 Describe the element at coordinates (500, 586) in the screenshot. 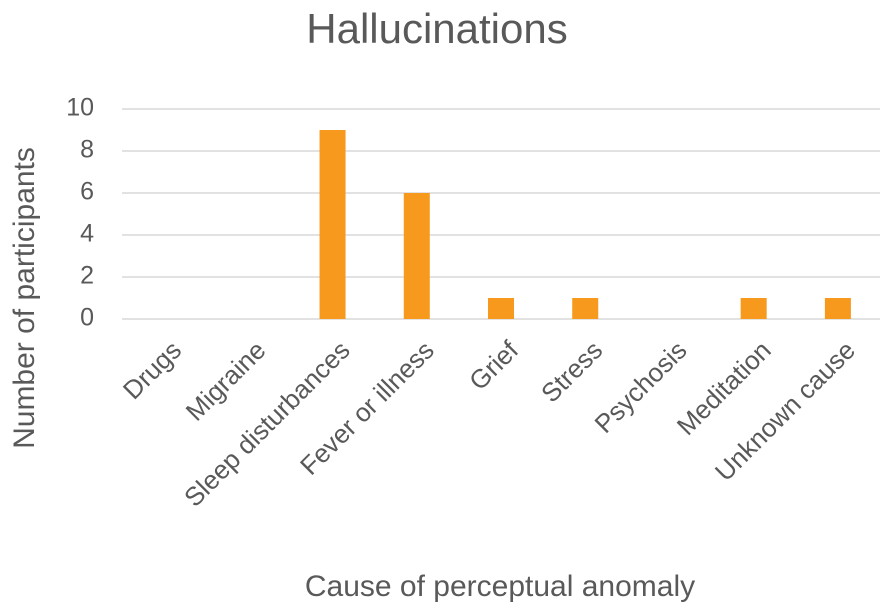

I see `x-axis-label: Cause of perceptual anomaly` at that location.